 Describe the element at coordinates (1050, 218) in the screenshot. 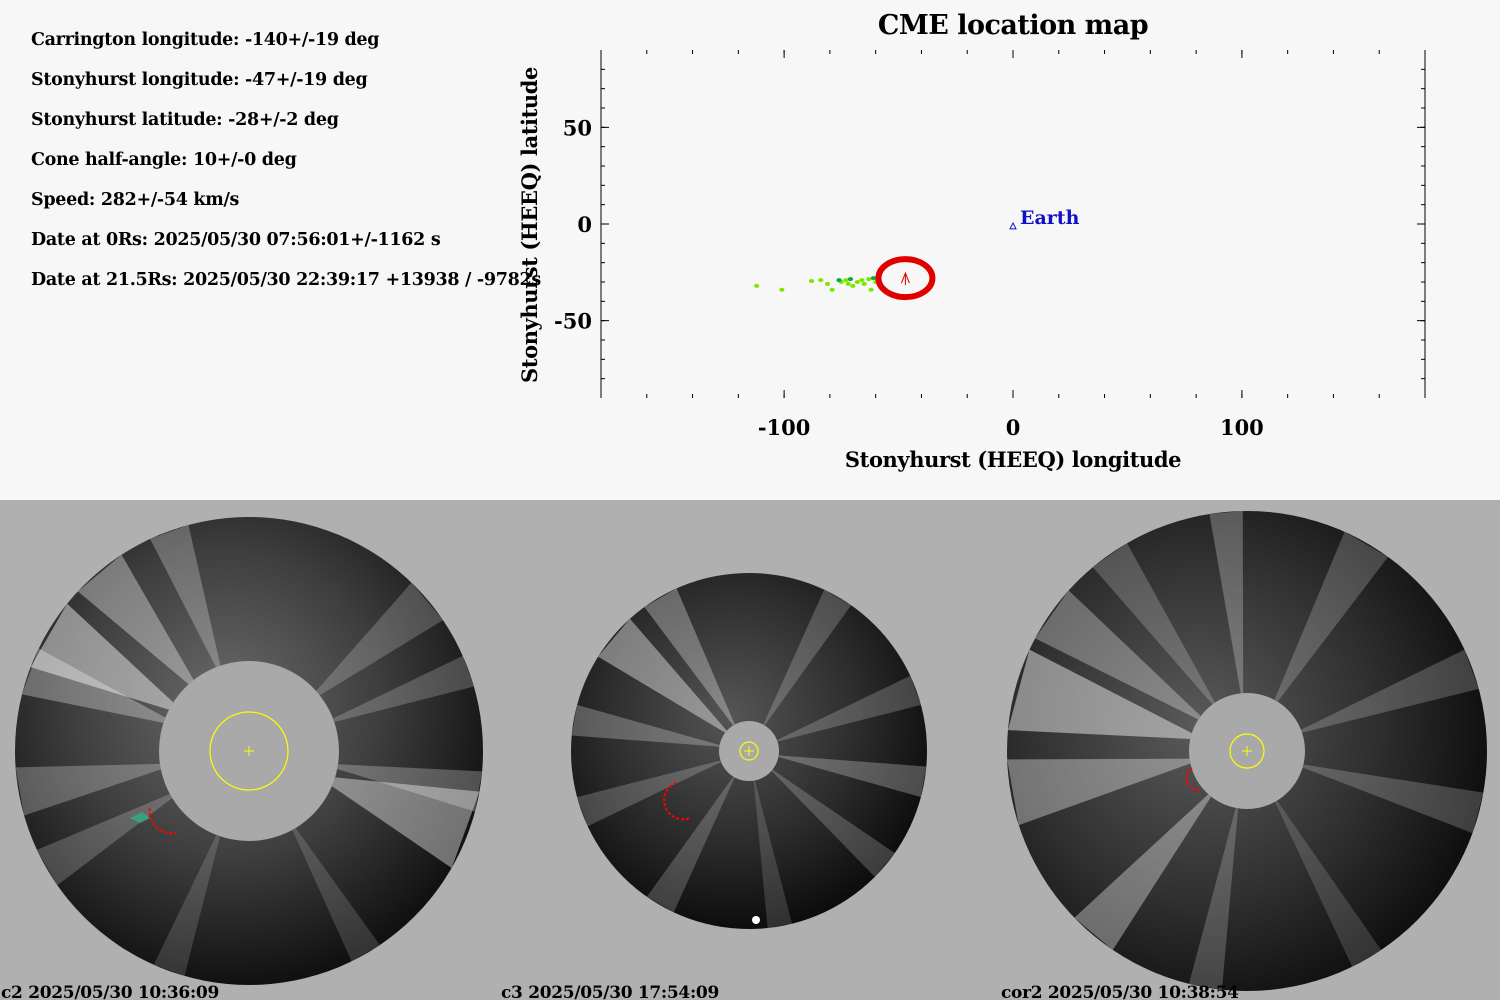

I see `earth-label: Earth` at that location.